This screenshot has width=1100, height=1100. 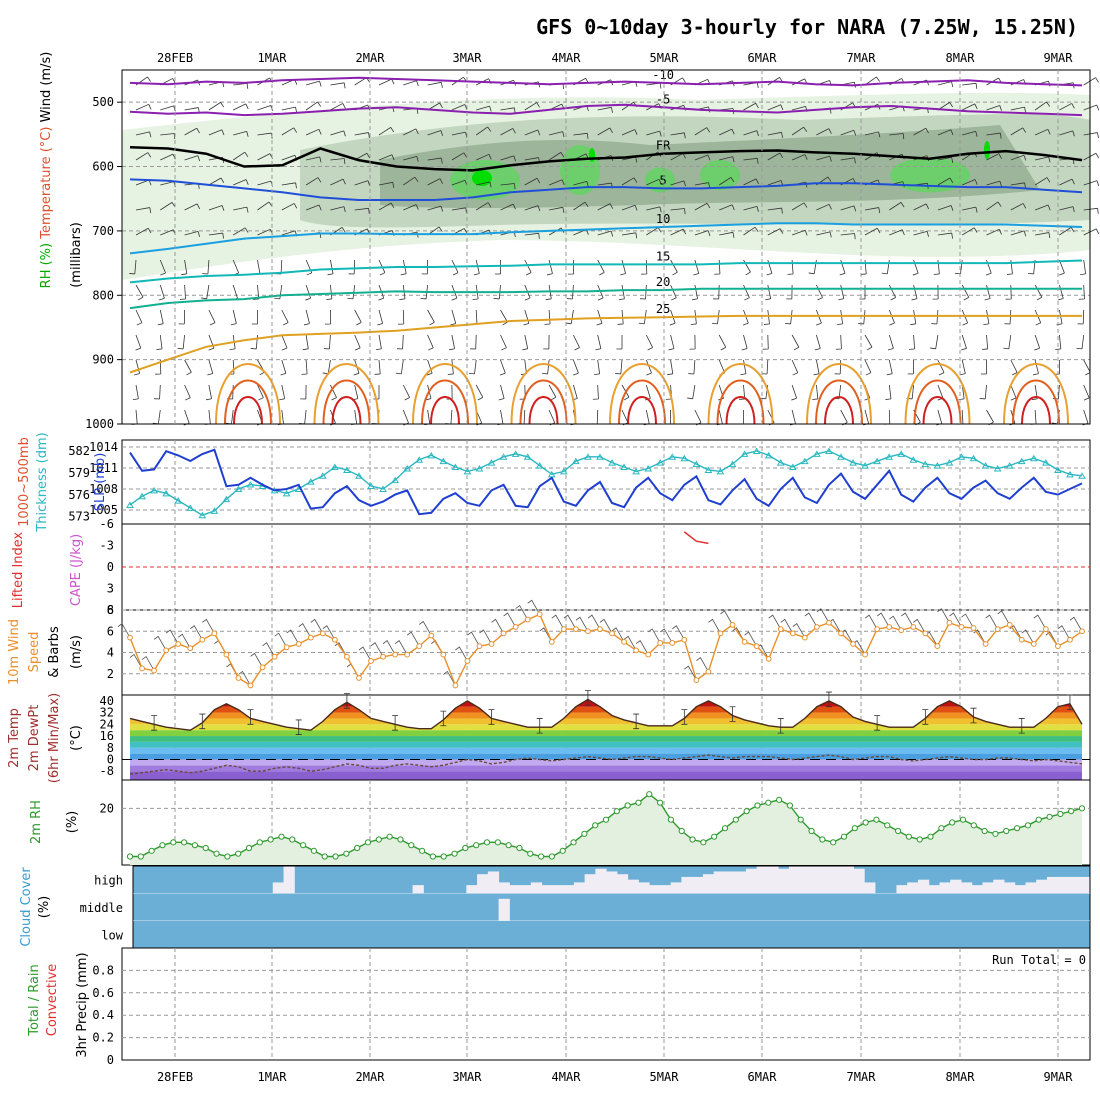 What do you see at coordinates (468, 58) in the screenshot?
I see `date-label-top: 3MAR` at bounding box center [468, 58].